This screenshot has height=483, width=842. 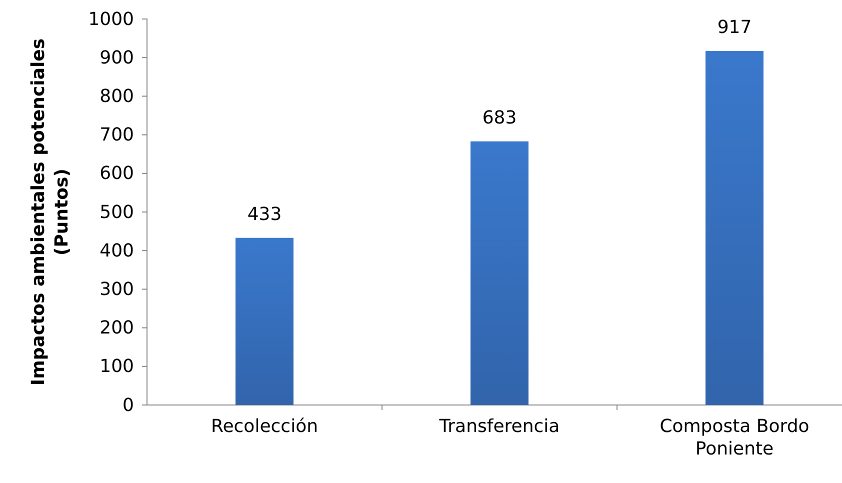 I want to click on y-axis-title: Impactos ambientales potenciales (Puntos), so click(x=50, y=212).